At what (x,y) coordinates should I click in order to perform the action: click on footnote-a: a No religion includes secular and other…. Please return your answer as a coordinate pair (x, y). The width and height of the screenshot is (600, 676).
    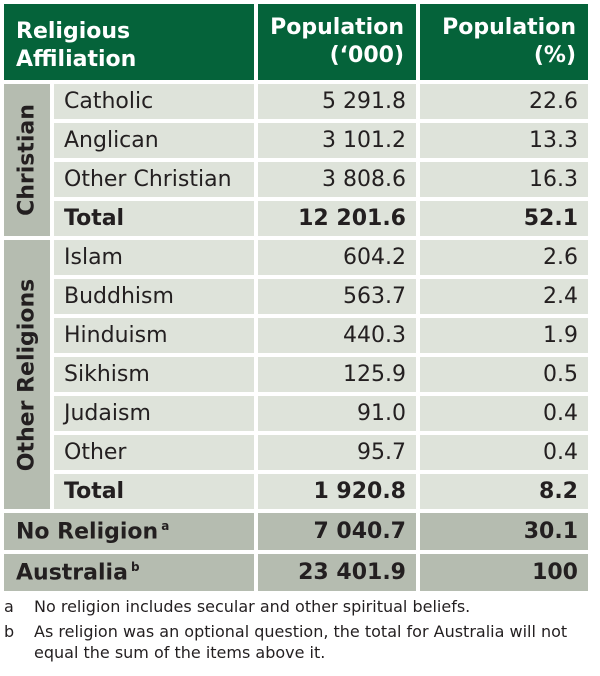
    Looking at the image, I should click on (300, 606).